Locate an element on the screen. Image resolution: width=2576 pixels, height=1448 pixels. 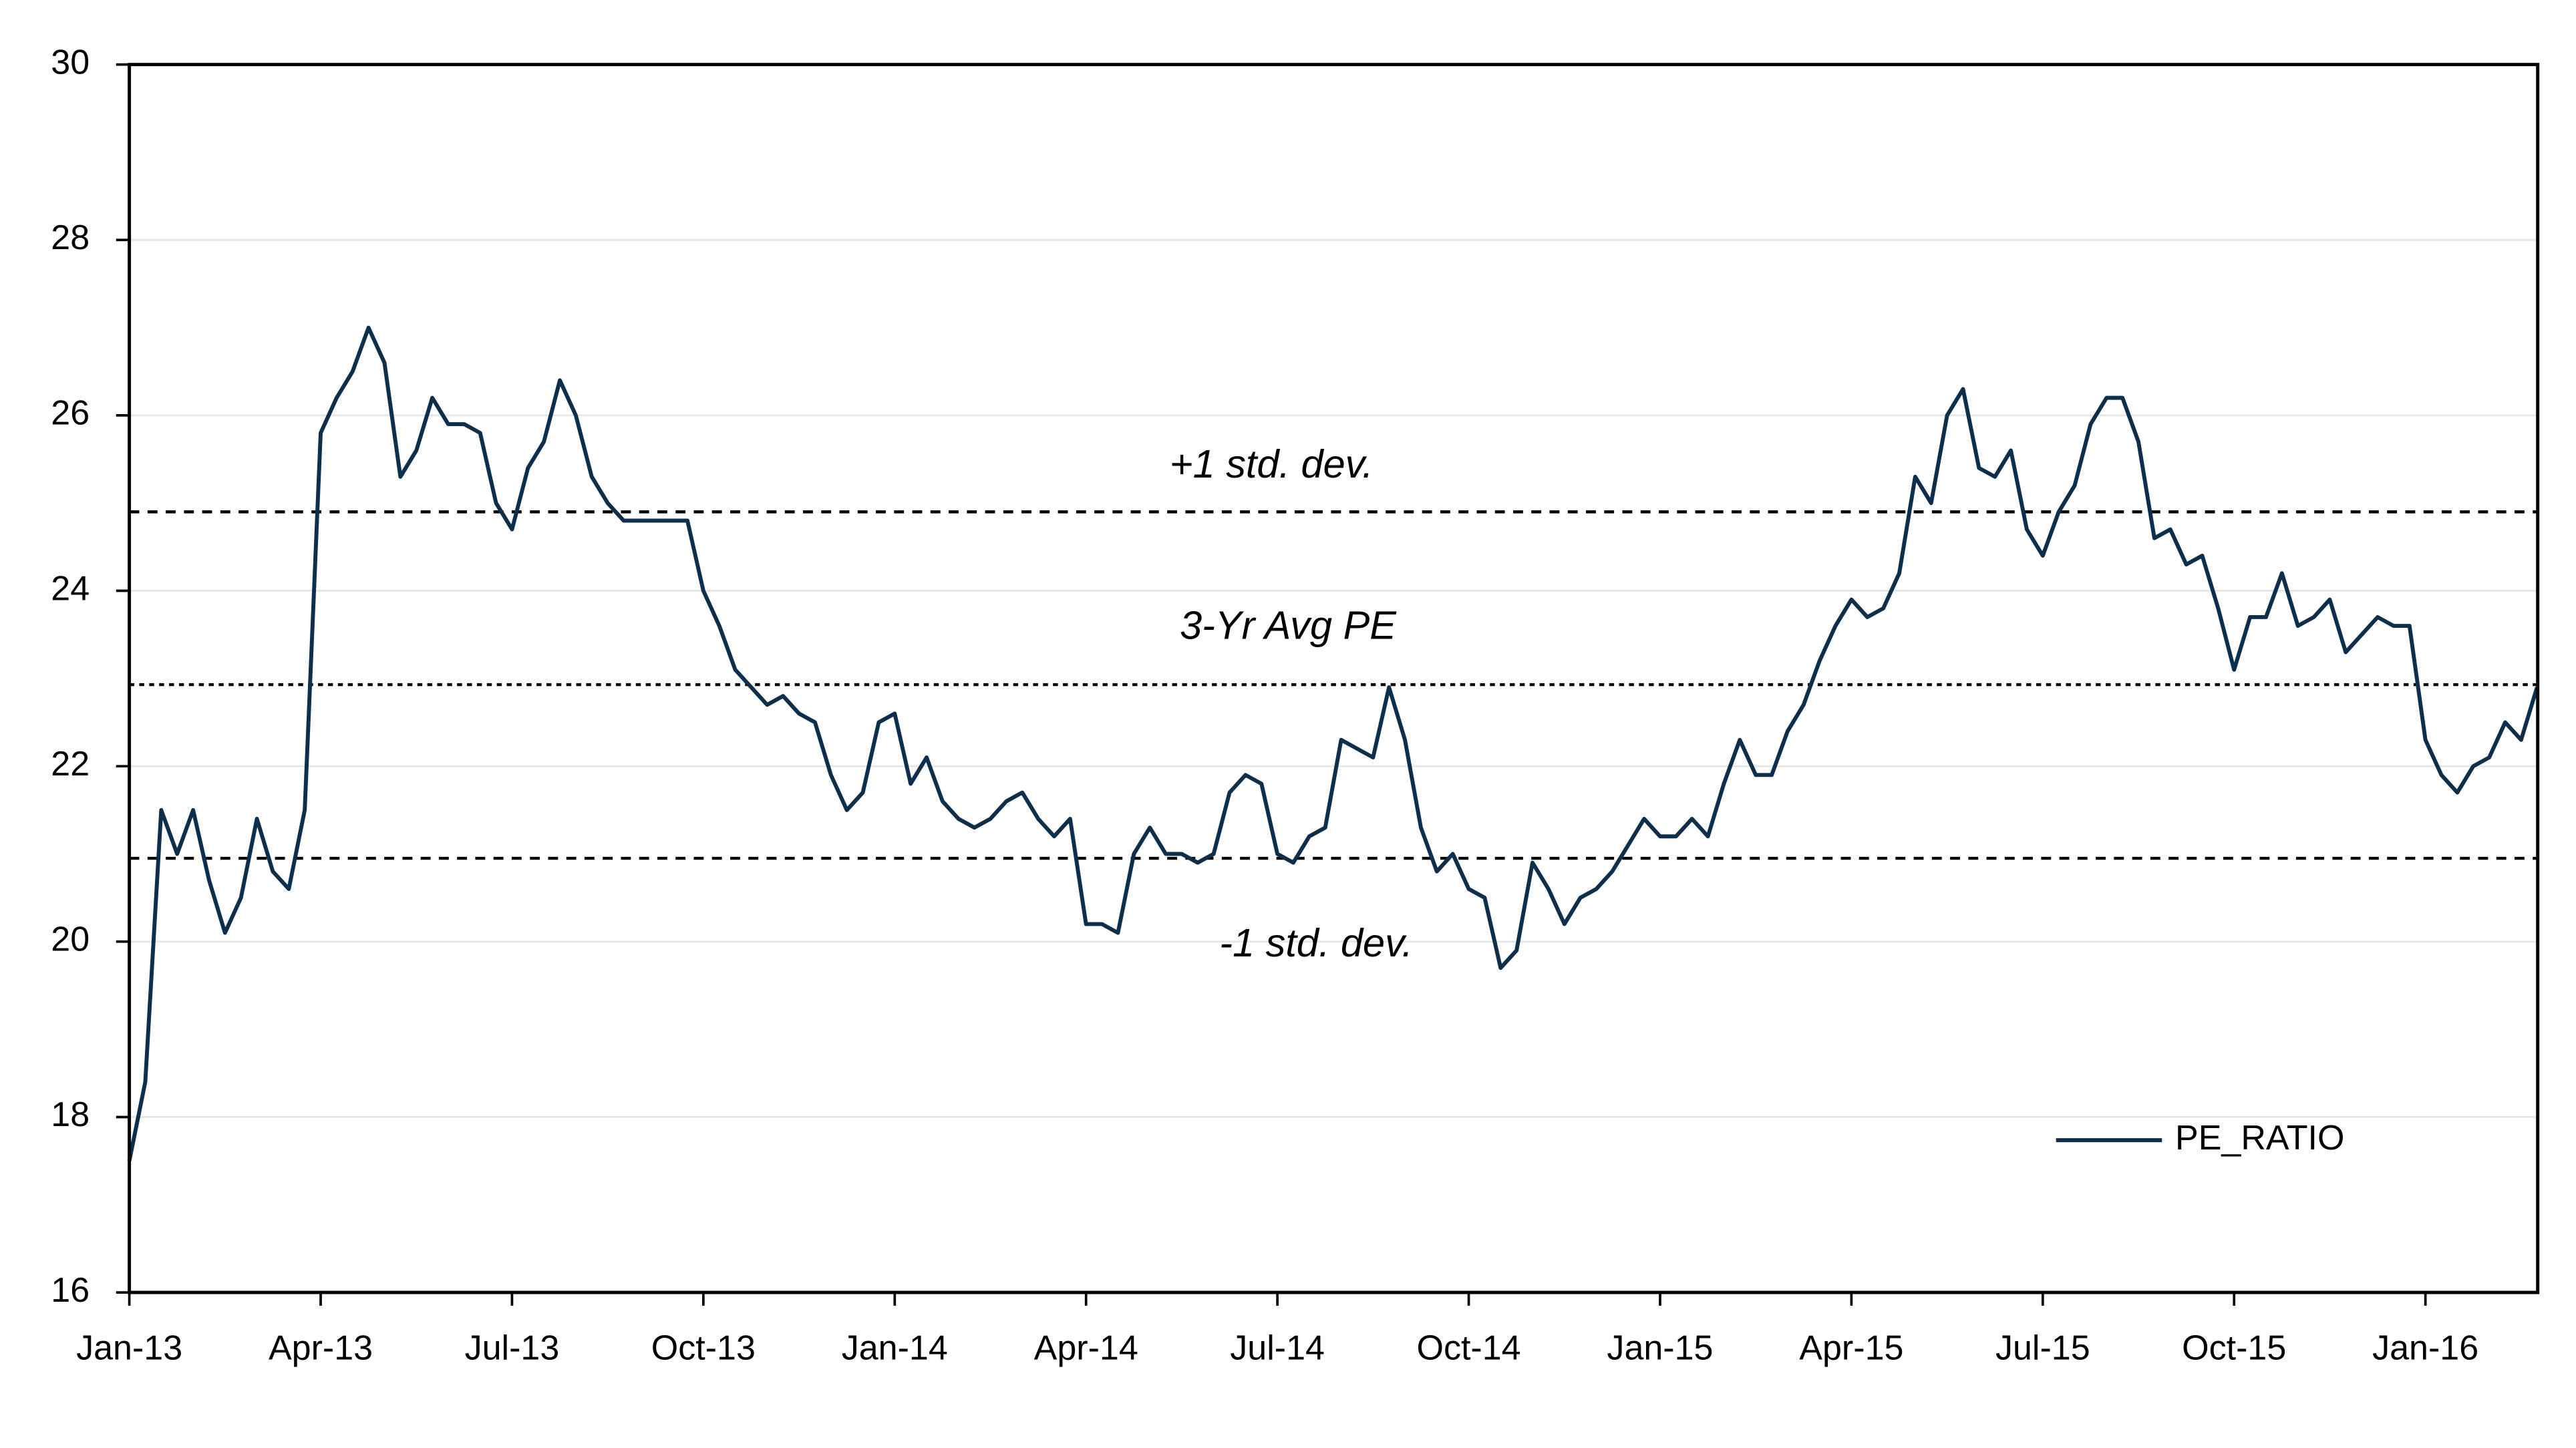
y-tick-label: 28 is located at coordinates (70, 237).